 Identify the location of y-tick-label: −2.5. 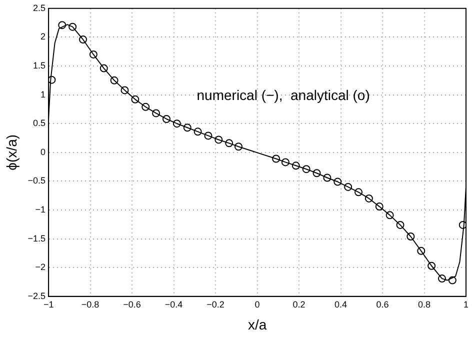
(37, 295).